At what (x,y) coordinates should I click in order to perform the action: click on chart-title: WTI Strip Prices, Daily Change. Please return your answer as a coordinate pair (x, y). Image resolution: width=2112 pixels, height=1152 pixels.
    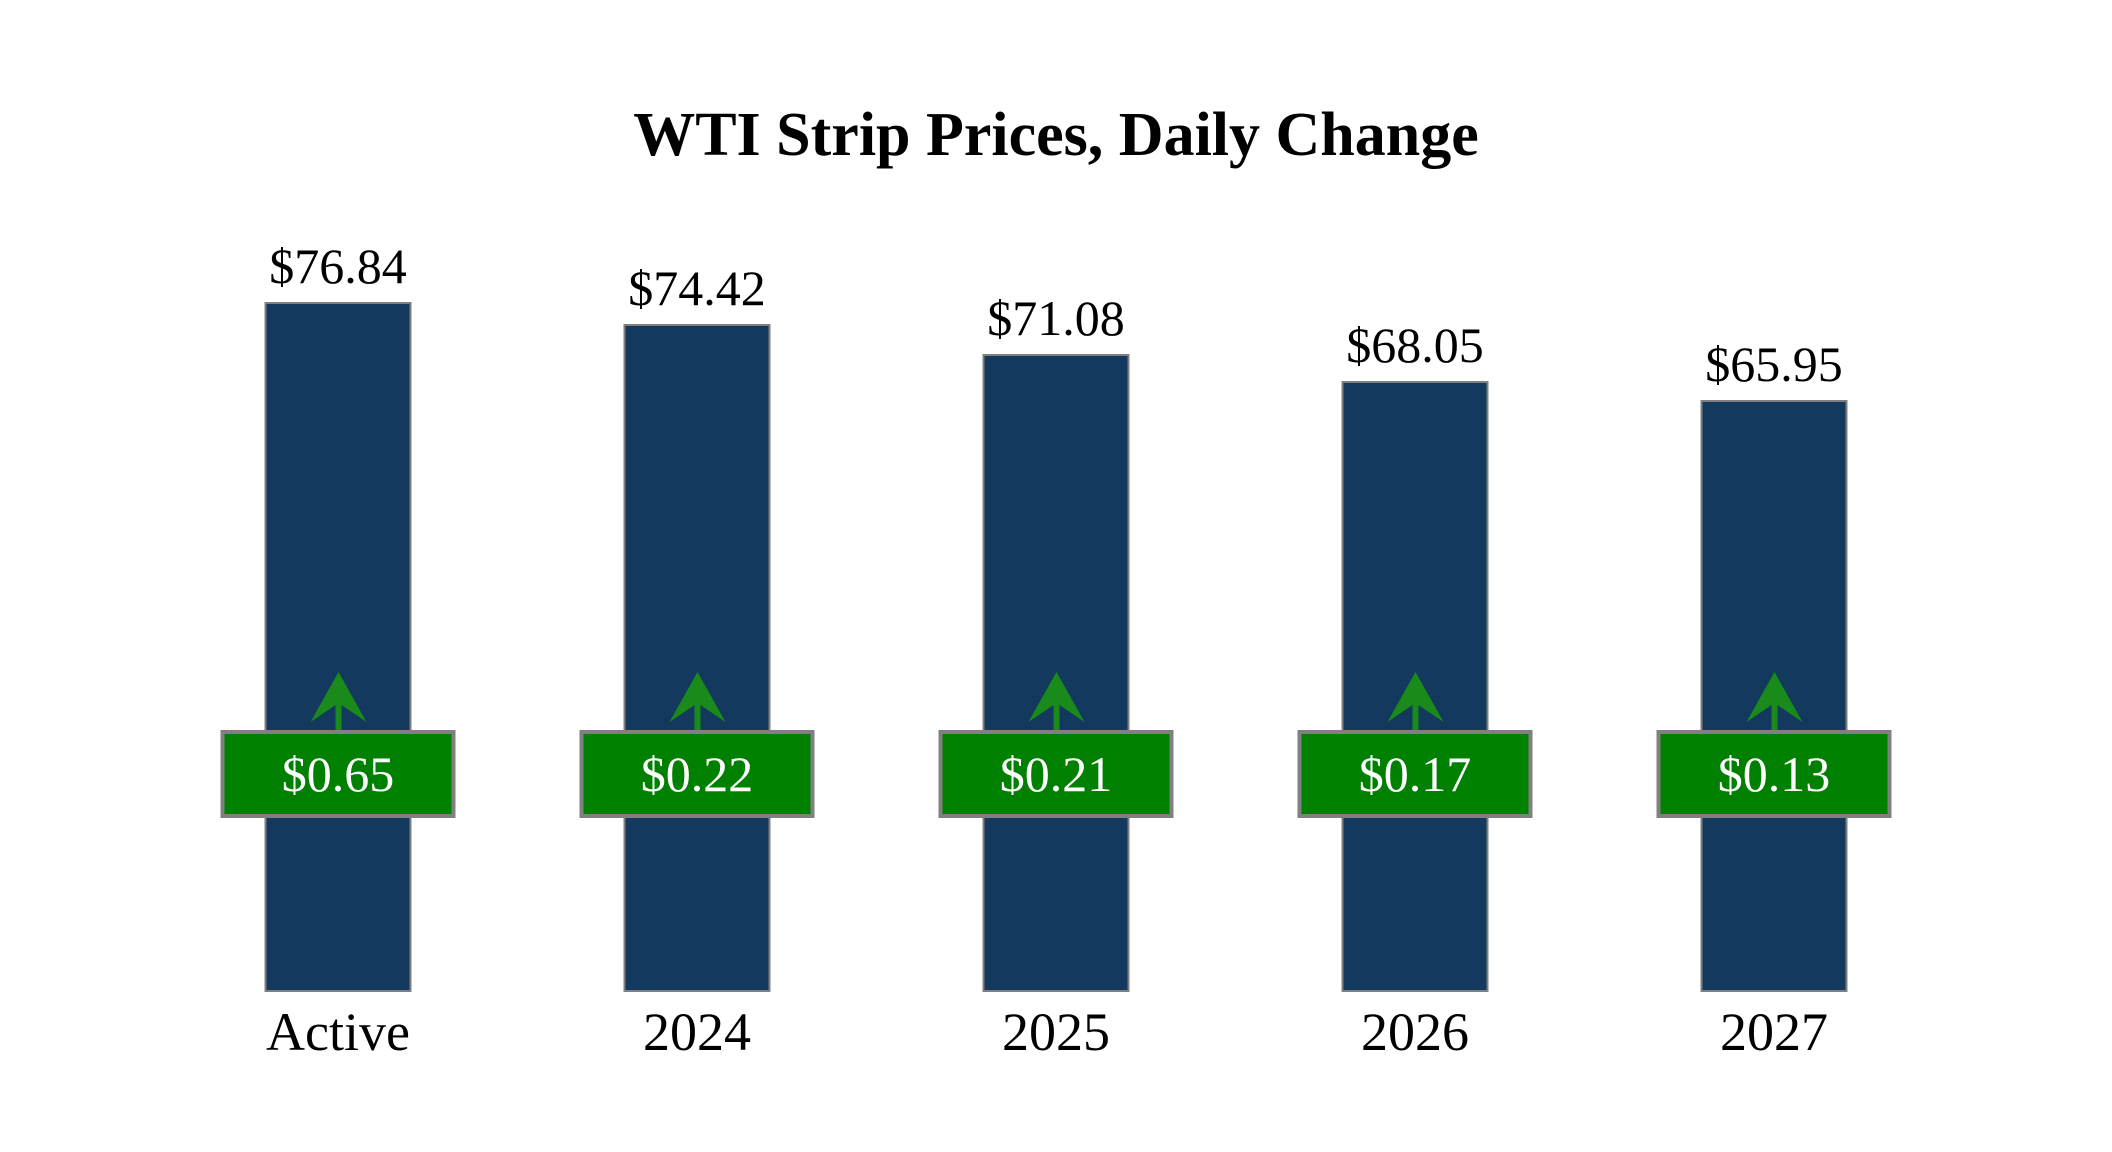
    Looking at the image, I should click on (1056, 135).